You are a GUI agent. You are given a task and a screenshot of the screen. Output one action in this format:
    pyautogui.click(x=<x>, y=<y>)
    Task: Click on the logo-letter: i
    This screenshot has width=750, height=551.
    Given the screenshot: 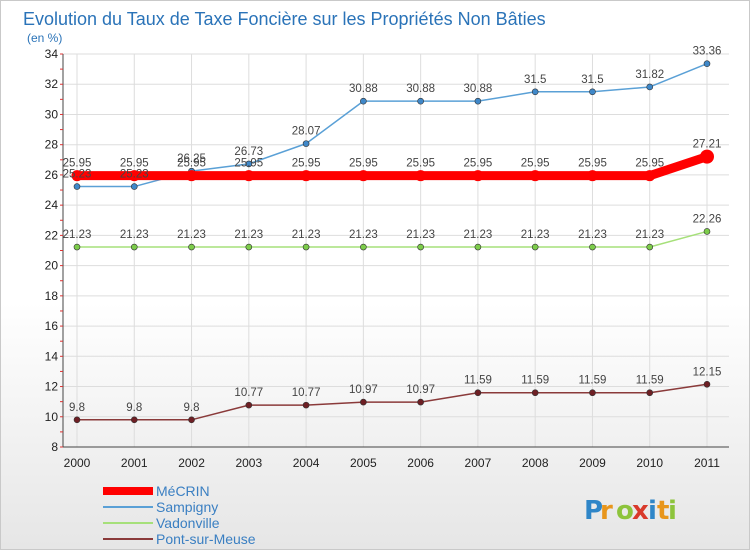 What is the action you would take?
    pyautogui.click(x=652, y=511)
    